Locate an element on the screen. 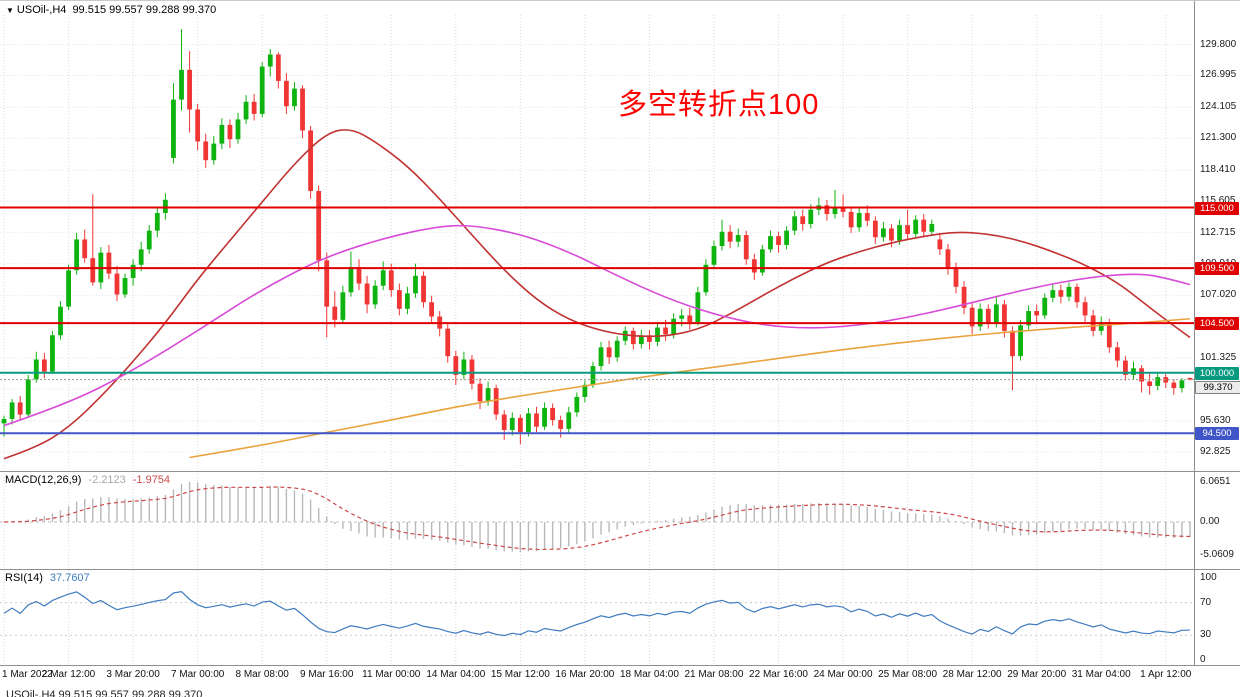 This screenshot has height=697, width=1240. macd-main-value: -2.2123 is located at coordinates (107, 480).